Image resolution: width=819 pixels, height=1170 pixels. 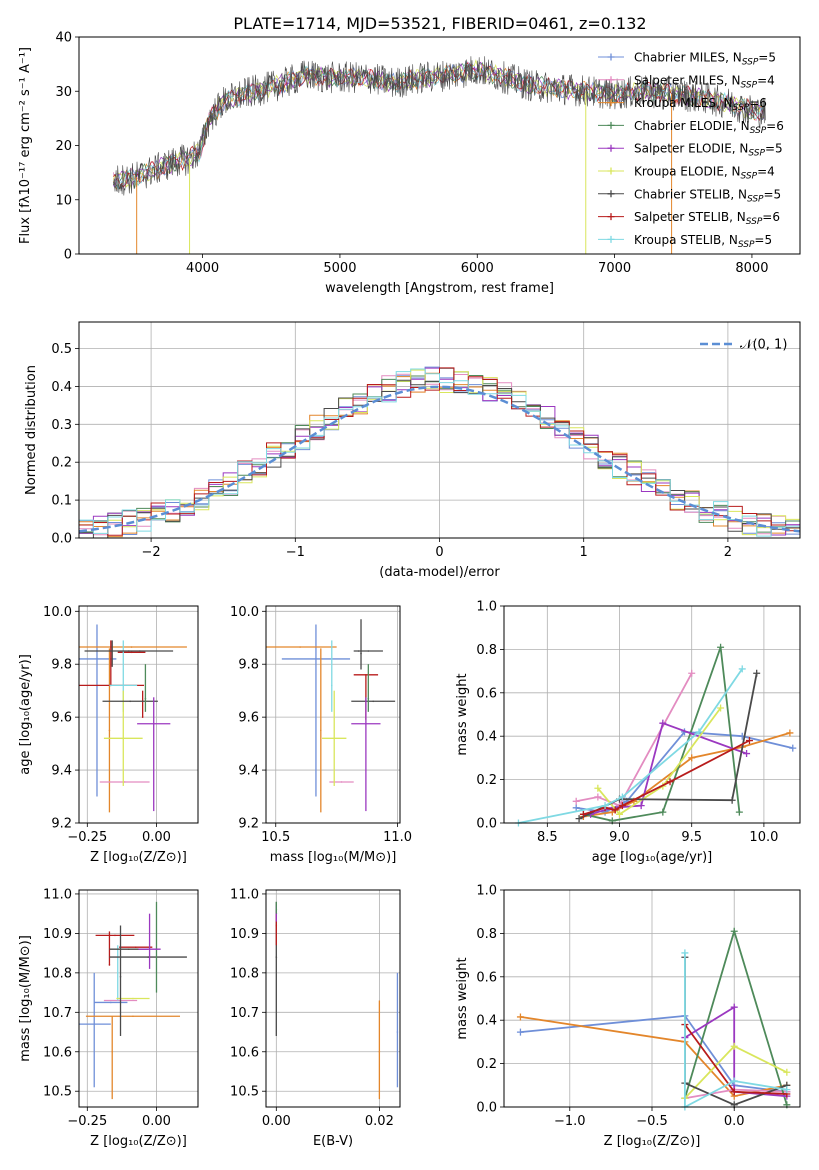 I want to click on y-tick-label: 0.0, so click(x=486, y=824).